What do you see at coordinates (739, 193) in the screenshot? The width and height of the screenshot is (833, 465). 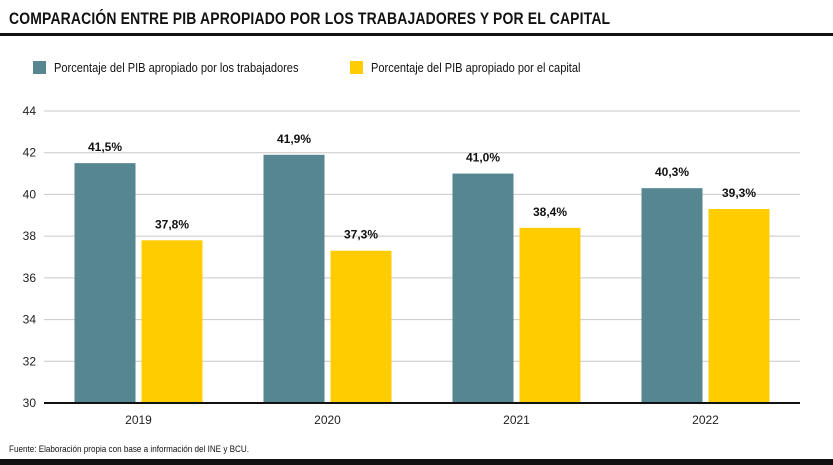 I see `data-label: 39,3%` at bounding box center [739, 193].